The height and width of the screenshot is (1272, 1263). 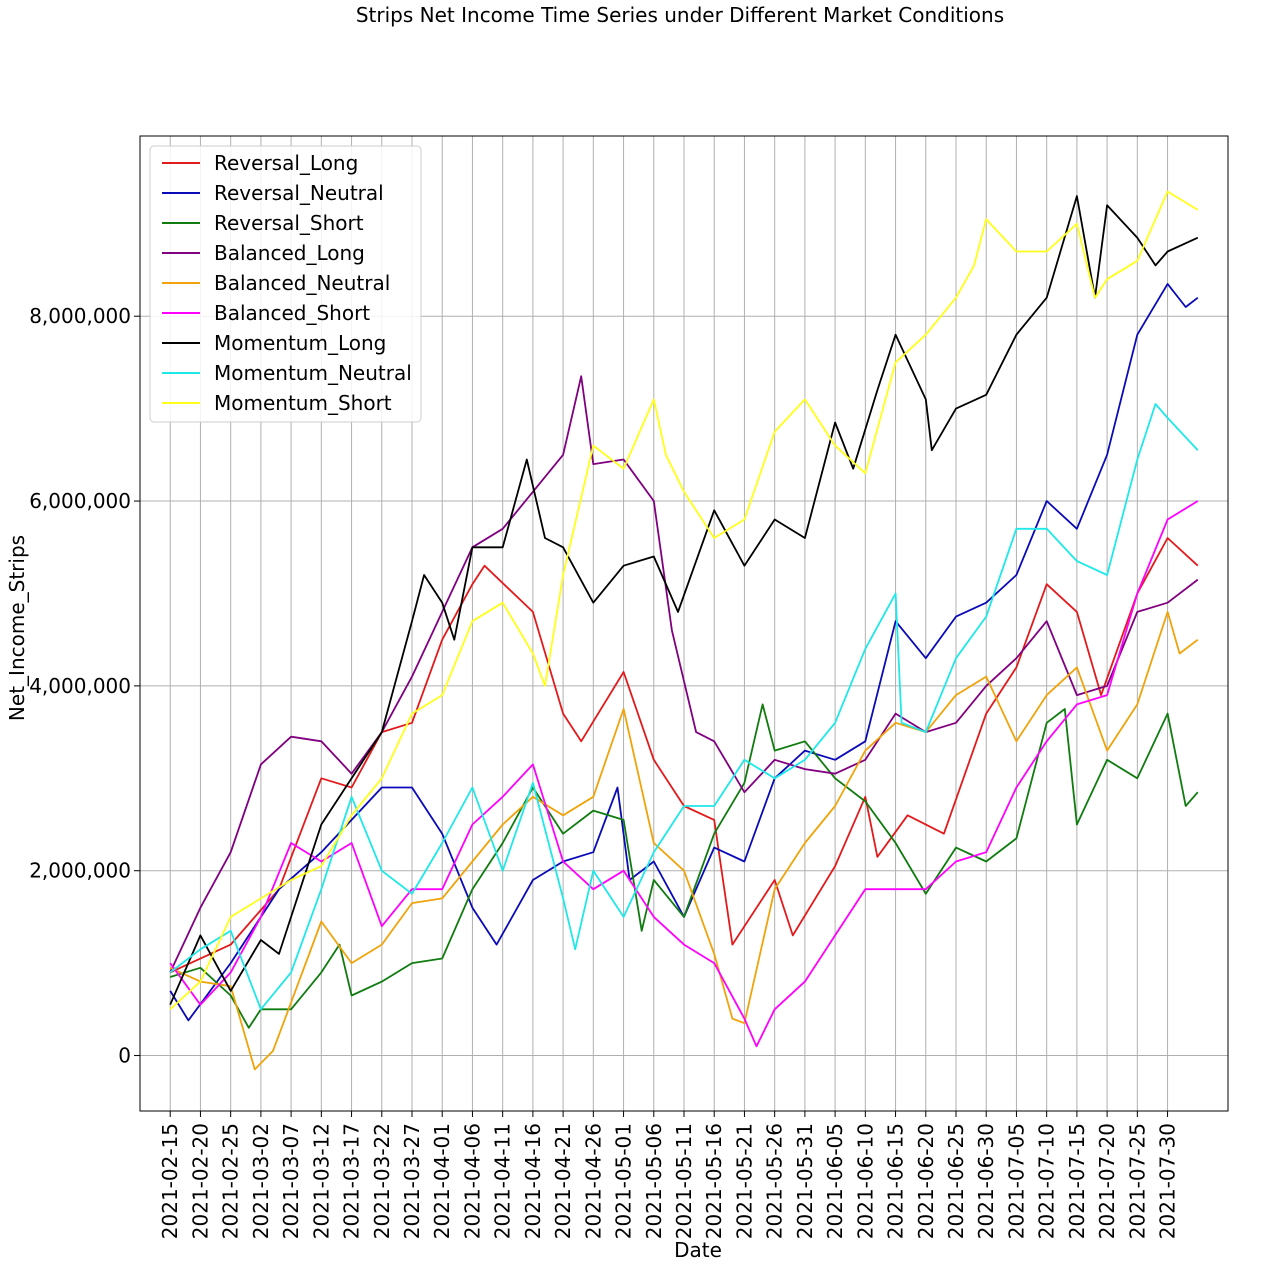 What do you see at coordinates (744, 1181) in the screenshot?
I see `x-tick-label: 2021-05-21` at bounding box center [744, 1181].